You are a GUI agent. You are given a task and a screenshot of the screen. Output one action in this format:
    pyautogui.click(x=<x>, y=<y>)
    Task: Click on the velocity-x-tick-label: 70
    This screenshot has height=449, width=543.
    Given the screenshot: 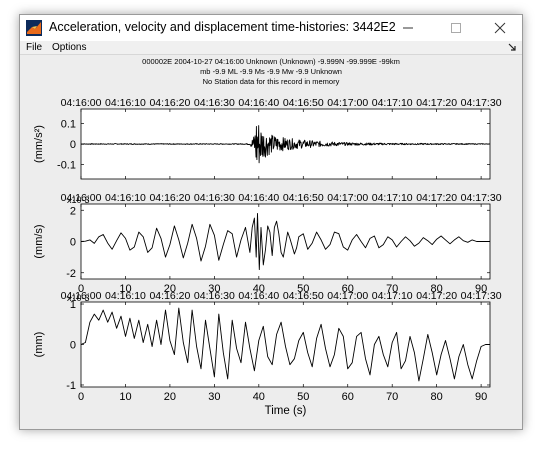 What is the action you would take?
    pyautogui.click(x=392, y=289)
    